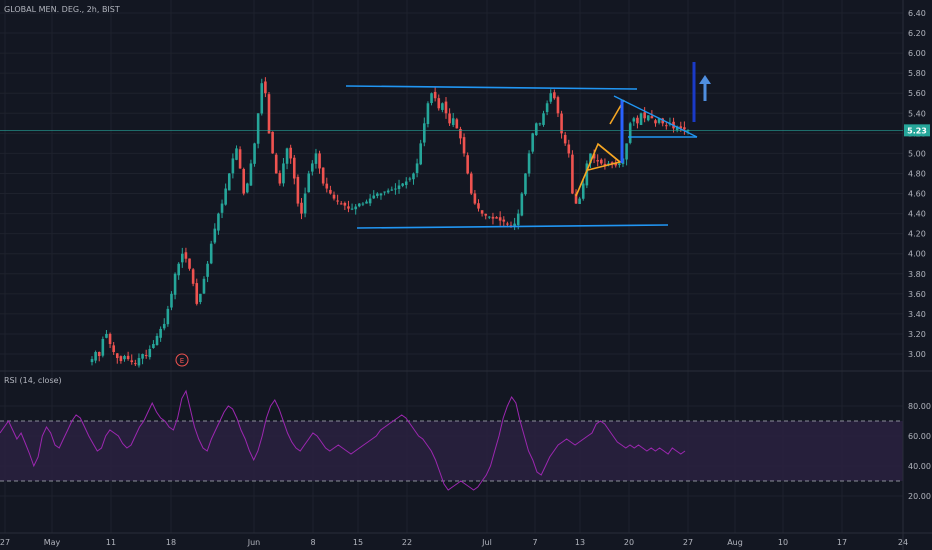 The height and width of the screenshot is (550, 932). Describe the element at coordinates (919, 436) in the screenshot. I see `rsi-tick-label: 60.00` at that location.